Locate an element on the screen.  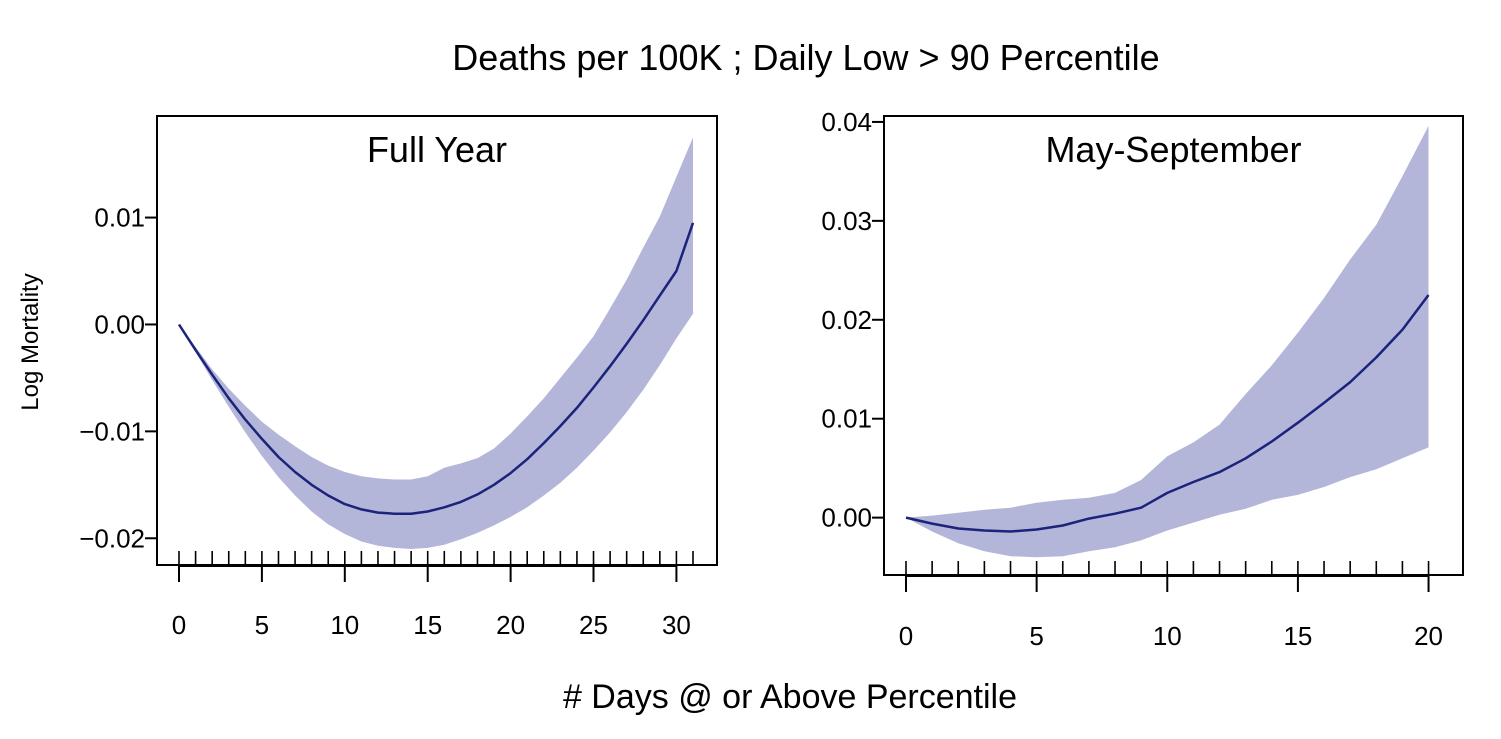
figure-xlabel: # Days @ or Above Percentile is located at coordinates (790, 697).